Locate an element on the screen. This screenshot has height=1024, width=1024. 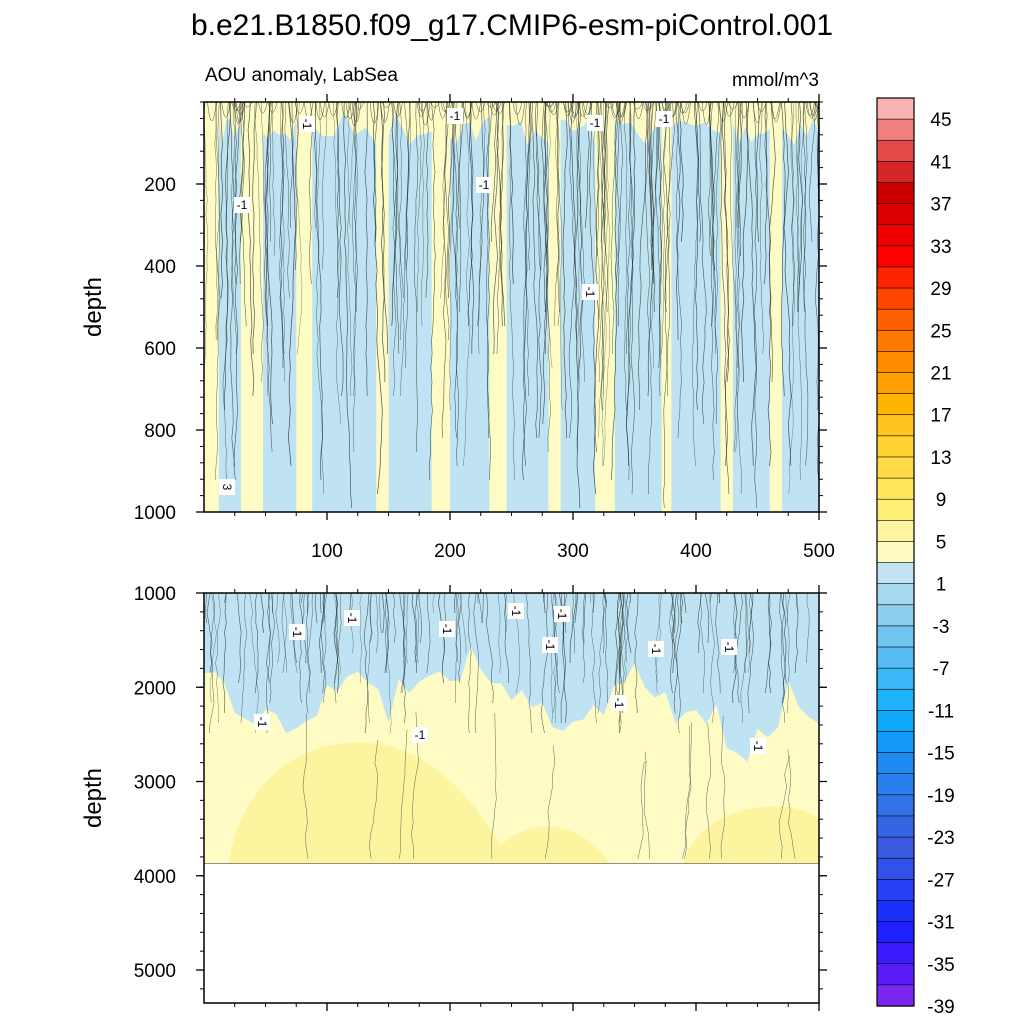
y-tick-label: 800 is located at coordinates (160, 431).